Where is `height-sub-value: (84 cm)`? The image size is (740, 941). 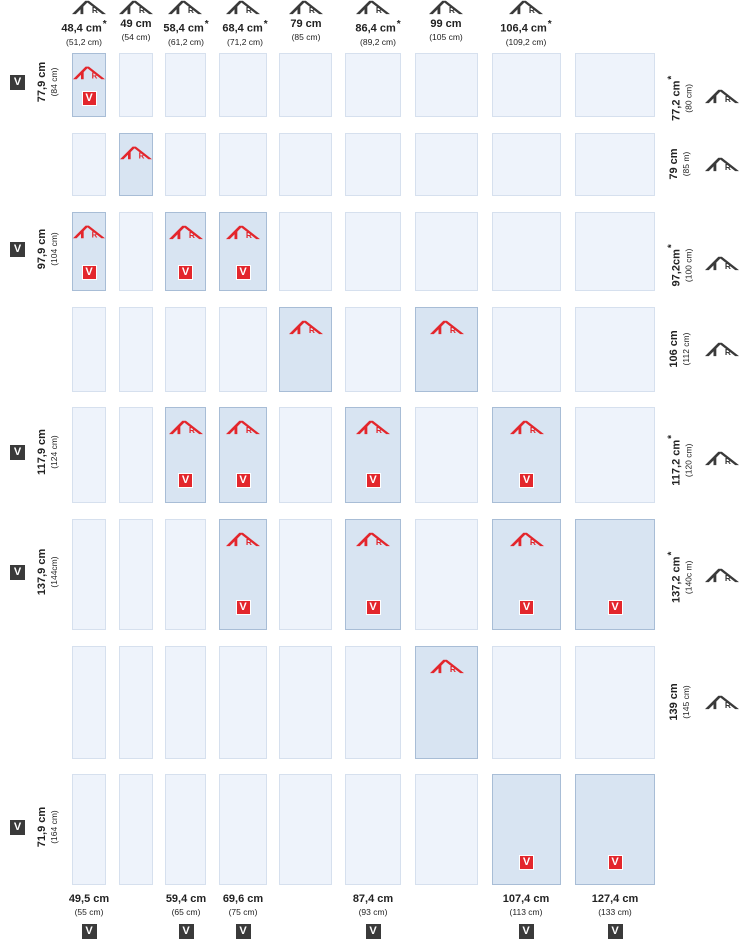 height-sub-value: (84 cm) is located at coordinates (54, 82).